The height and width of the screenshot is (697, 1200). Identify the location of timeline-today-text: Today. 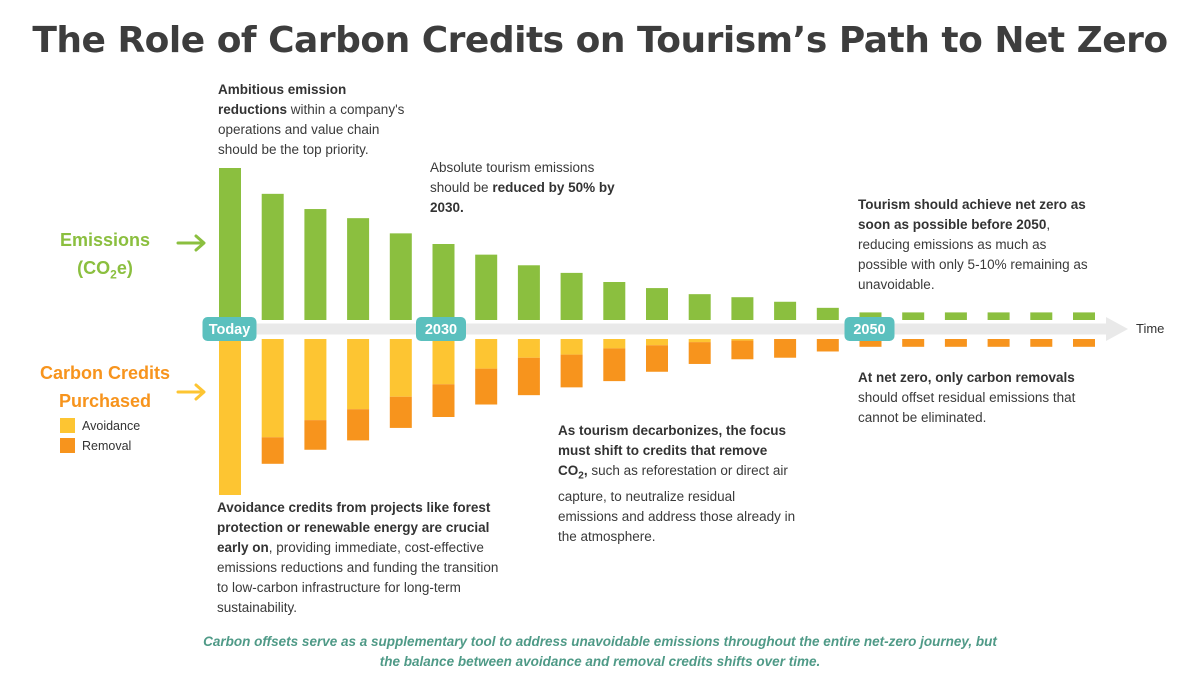
(230, 330).